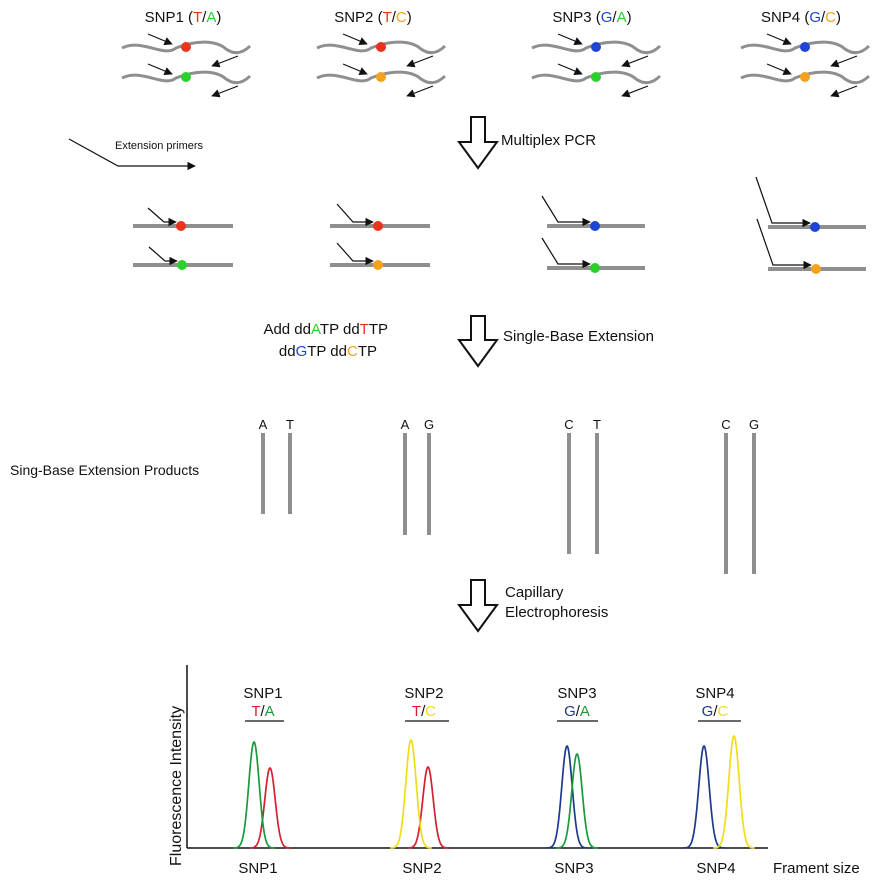  What do you see at coordinates (578, 336) in the screenshot?
I see `step-label-single-base-extension: Single-Base Extension` at bounding box center [578, 336].